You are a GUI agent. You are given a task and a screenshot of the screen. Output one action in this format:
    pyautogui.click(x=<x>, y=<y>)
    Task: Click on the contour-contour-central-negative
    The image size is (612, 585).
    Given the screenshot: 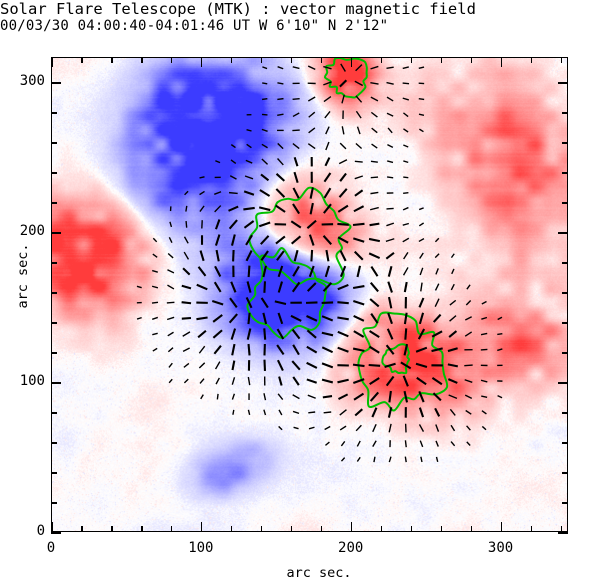 What is the action you would take?
    pyautogui.click(x=287, y=293)
    